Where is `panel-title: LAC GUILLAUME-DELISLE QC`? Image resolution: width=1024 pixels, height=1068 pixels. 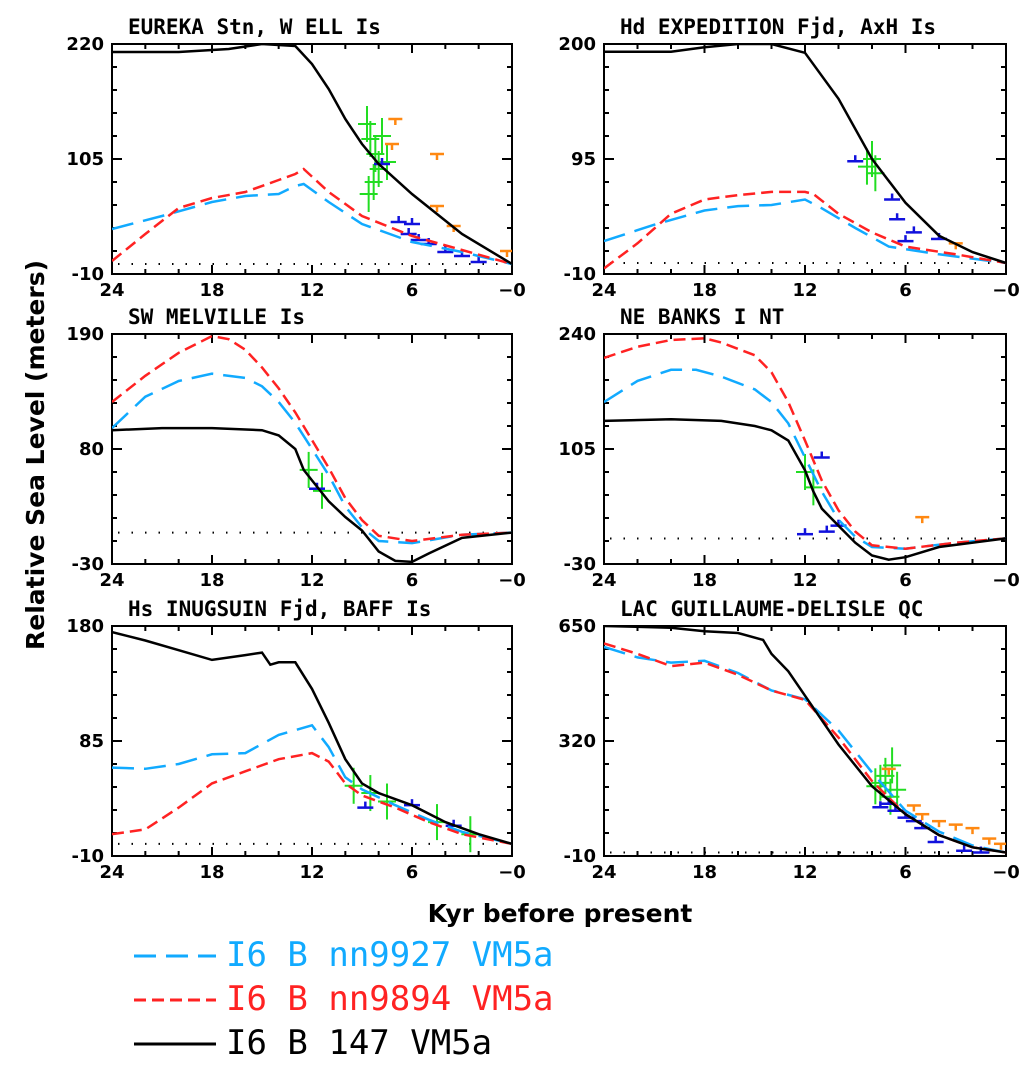 panel-title: LAC GUILLAUME-DELISLE QC is located at coordinates (771, 609).